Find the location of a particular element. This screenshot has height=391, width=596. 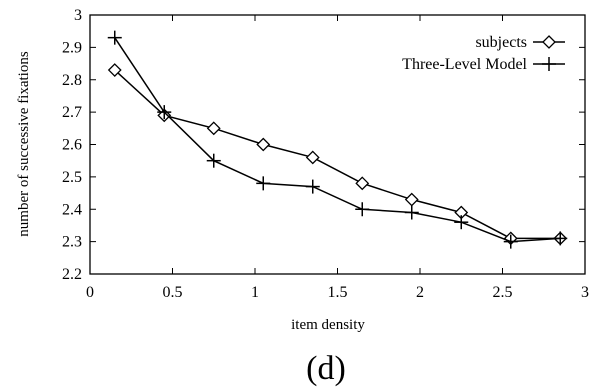

y-tick-label: 2.8 is located at coordinates (72, 80).